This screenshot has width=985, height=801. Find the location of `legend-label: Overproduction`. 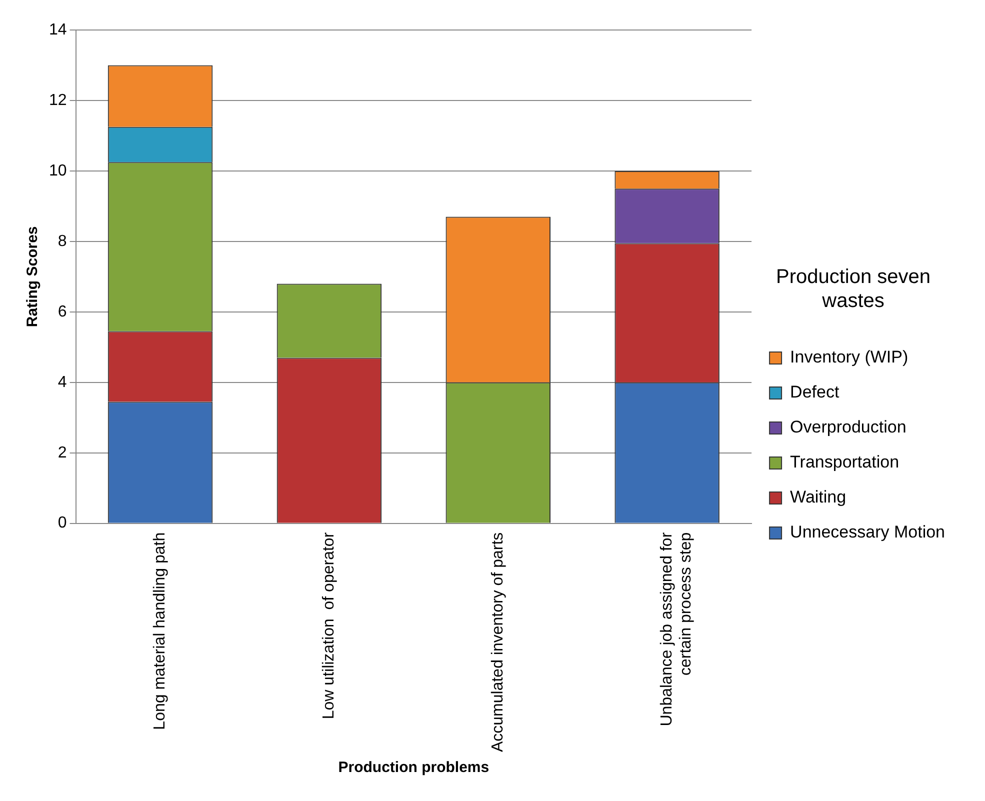

legend-label: Overproduction is located at coordinates (848, 427).